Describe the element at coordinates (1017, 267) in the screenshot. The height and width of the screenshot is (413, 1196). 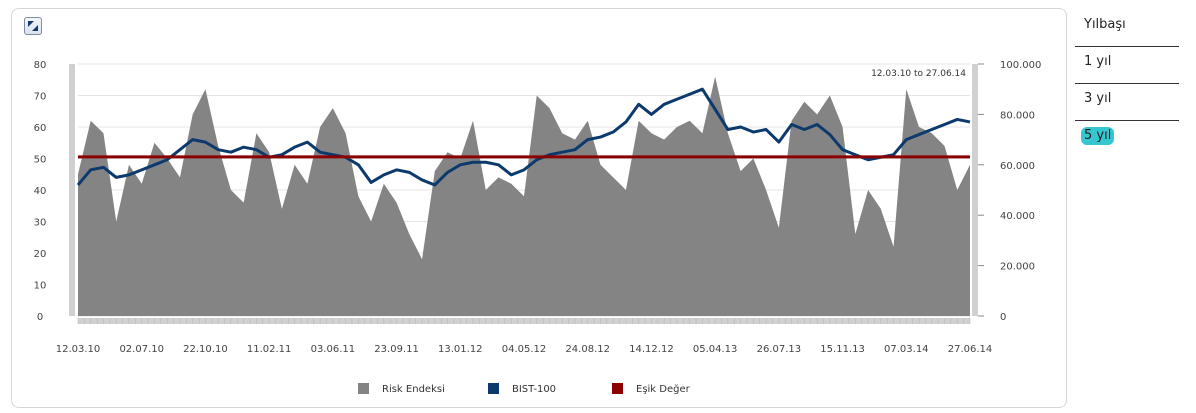
I see `right-tick-label: 20.000` at that location.